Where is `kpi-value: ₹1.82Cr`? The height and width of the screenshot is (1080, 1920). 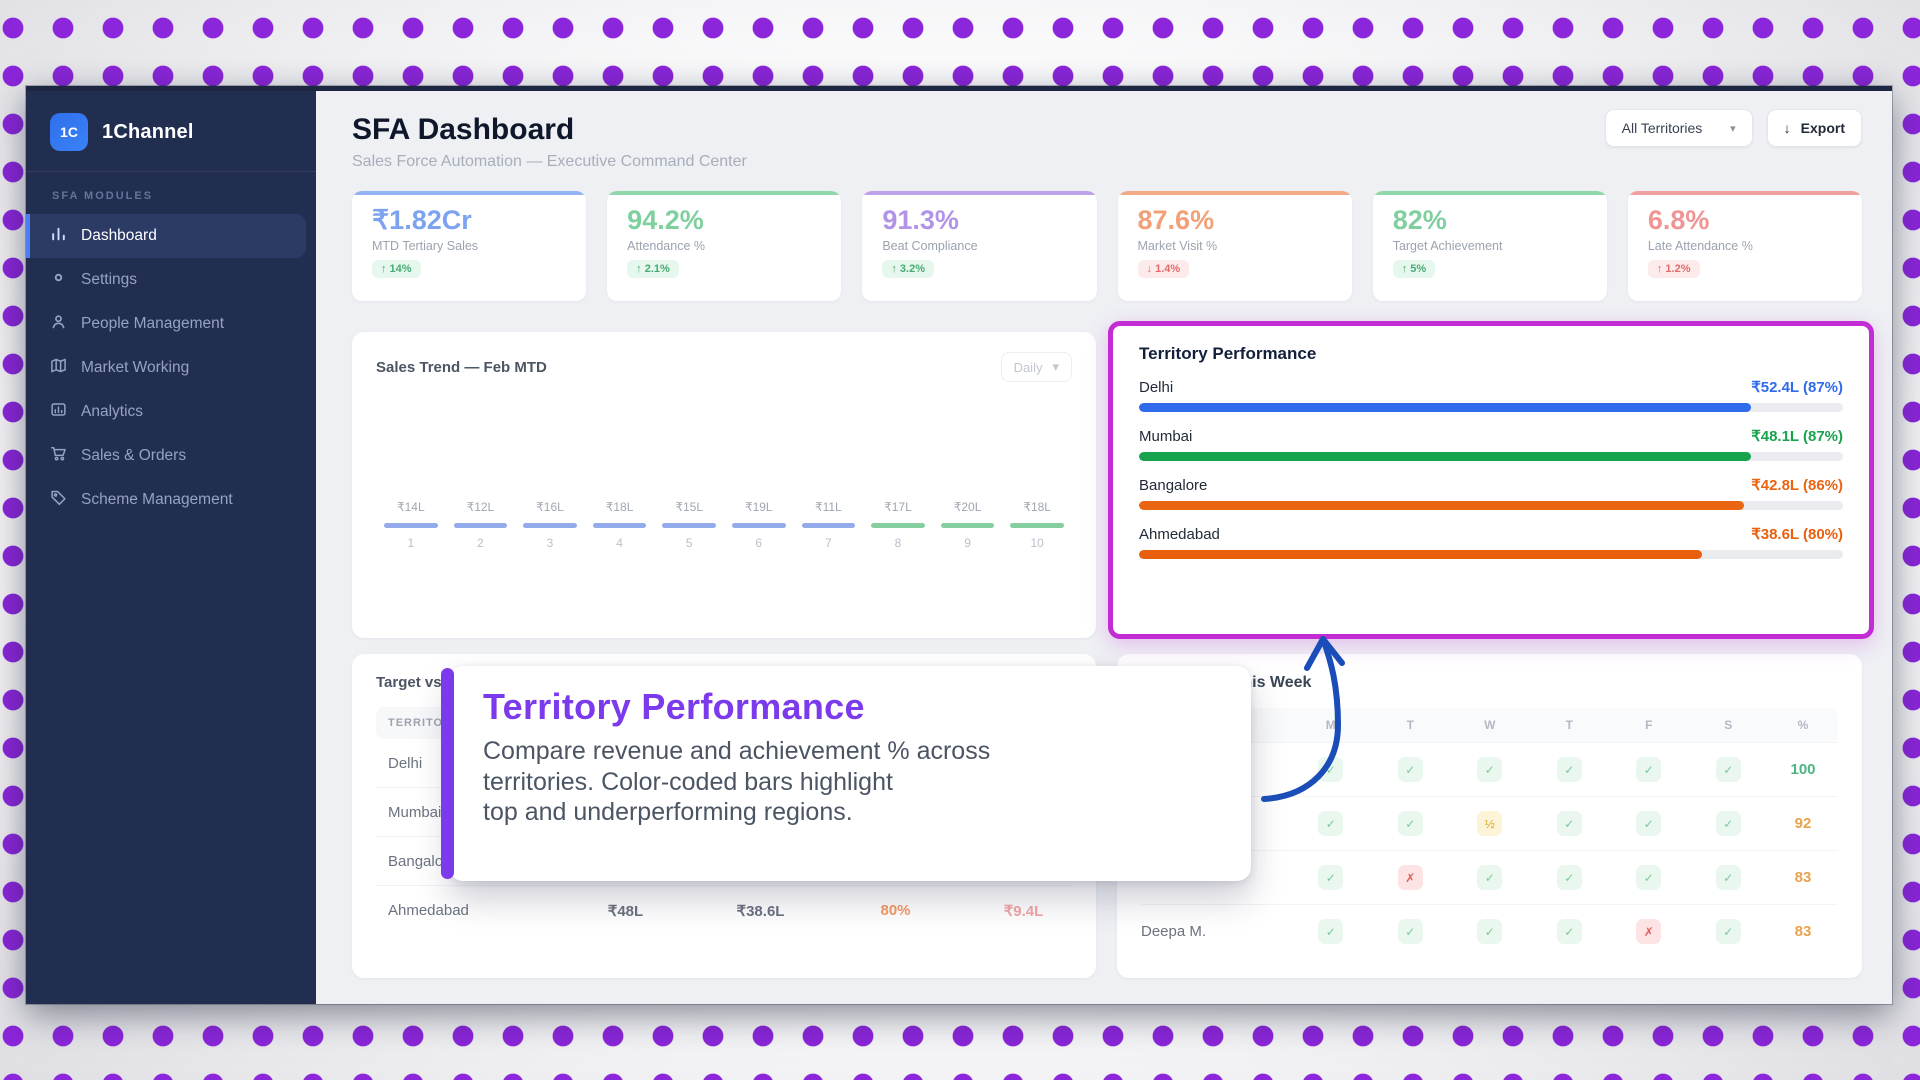 kpi-value: ₹1.82Cr is located at coordinates (422, 220).